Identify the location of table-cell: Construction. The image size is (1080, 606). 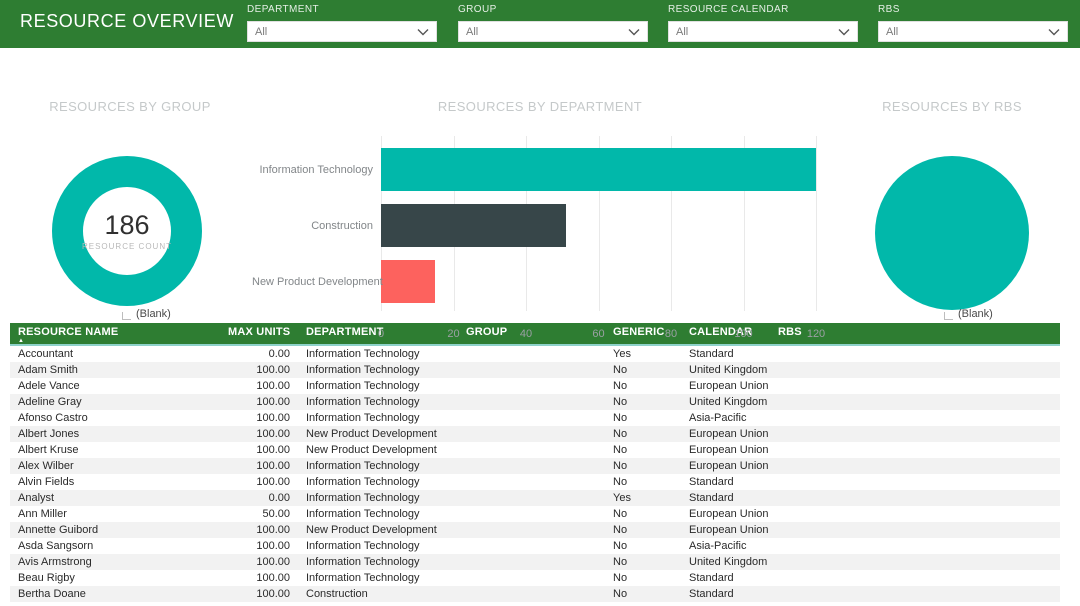
(337, 594).